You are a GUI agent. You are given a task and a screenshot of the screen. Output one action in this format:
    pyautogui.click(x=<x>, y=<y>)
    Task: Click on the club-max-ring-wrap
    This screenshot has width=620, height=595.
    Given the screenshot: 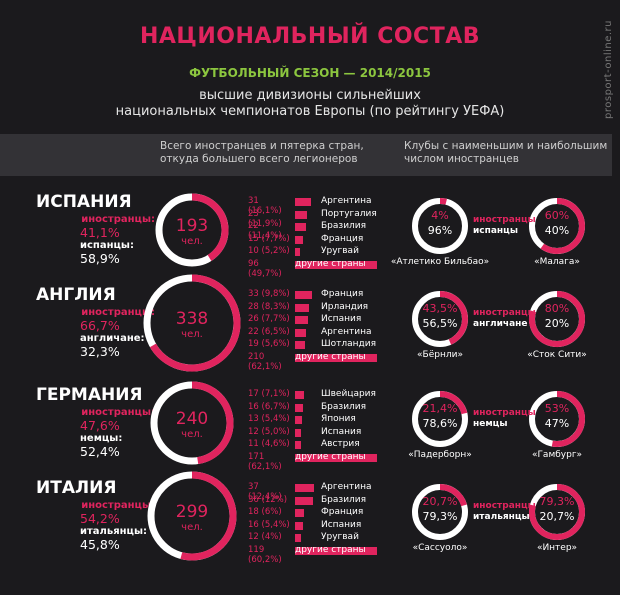 What is the action you would take?
    pyautogui.click(x=557, y=321)
    